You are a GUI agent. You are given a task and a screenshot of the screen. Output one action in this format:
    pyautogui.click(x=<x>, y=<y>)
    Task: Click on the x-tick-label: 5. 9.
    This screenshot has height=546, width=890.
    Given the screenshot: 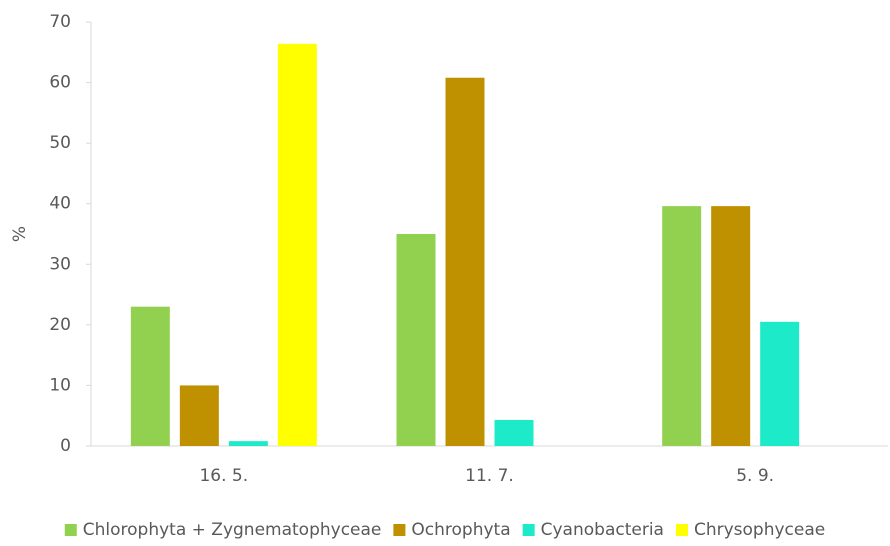 What is the action you would take?
    pyautogui.click(x=755, y=476)
    